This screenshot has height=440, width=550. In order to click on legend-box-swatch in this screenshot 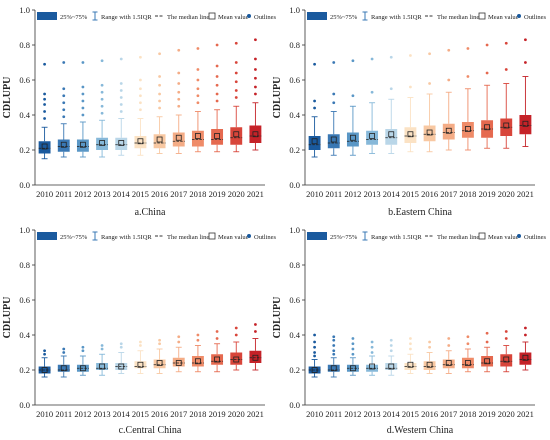, I will do `click(317, 16)`.